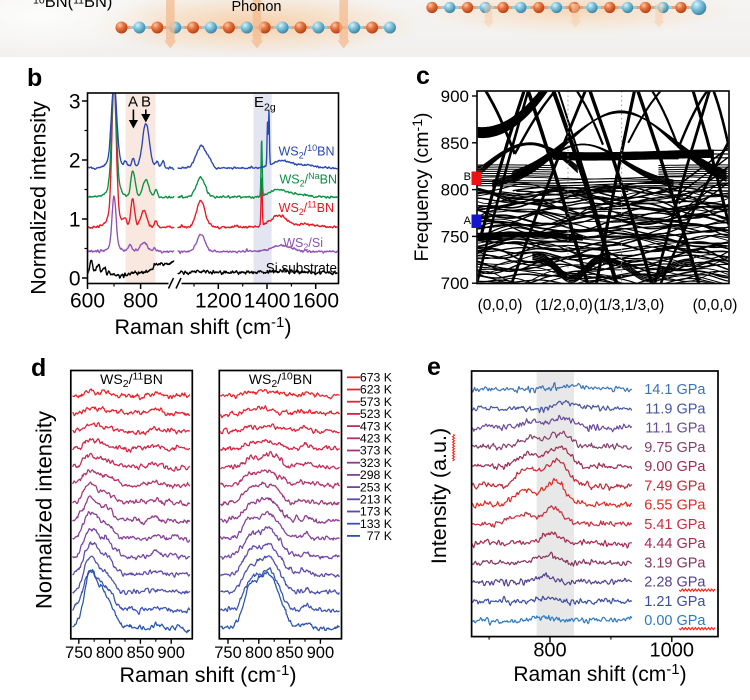 This screenshot has width=750, height=700. What do you see at coordinates (257, 7) in the screenshot?
I see `svg-text: Phonon` at bounding box center [257, 7].